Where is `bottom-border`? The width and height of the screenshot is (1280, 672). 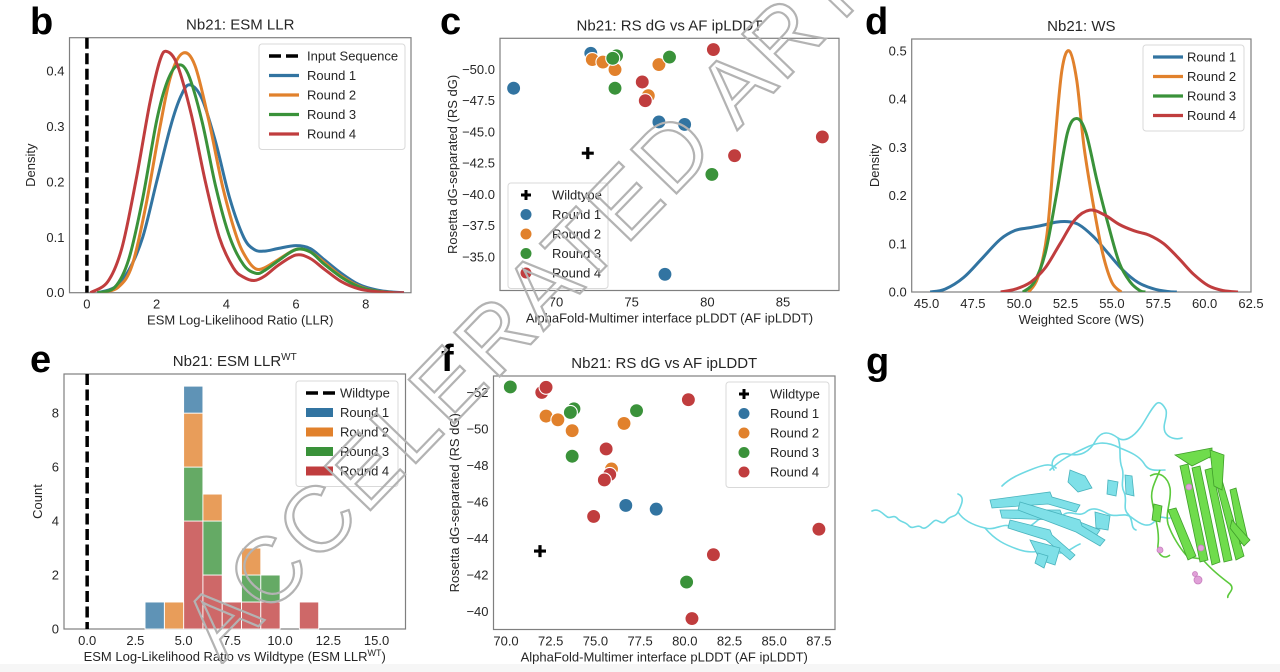 bottom-border is located at coordinates (640, 668).